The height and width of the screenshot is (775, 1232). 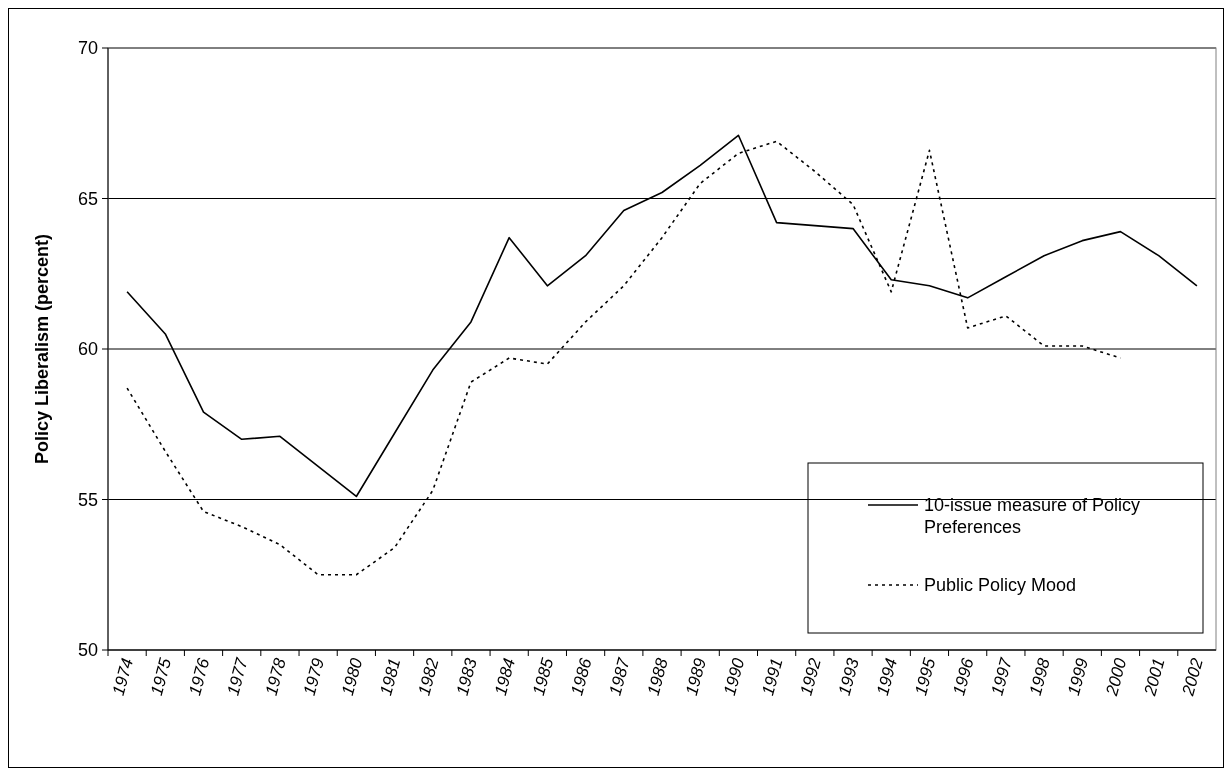 What do you see at coordinates (87, 349) in the screenshot?
I see `y-tick-label: 60` at bounding box center [87, 349].